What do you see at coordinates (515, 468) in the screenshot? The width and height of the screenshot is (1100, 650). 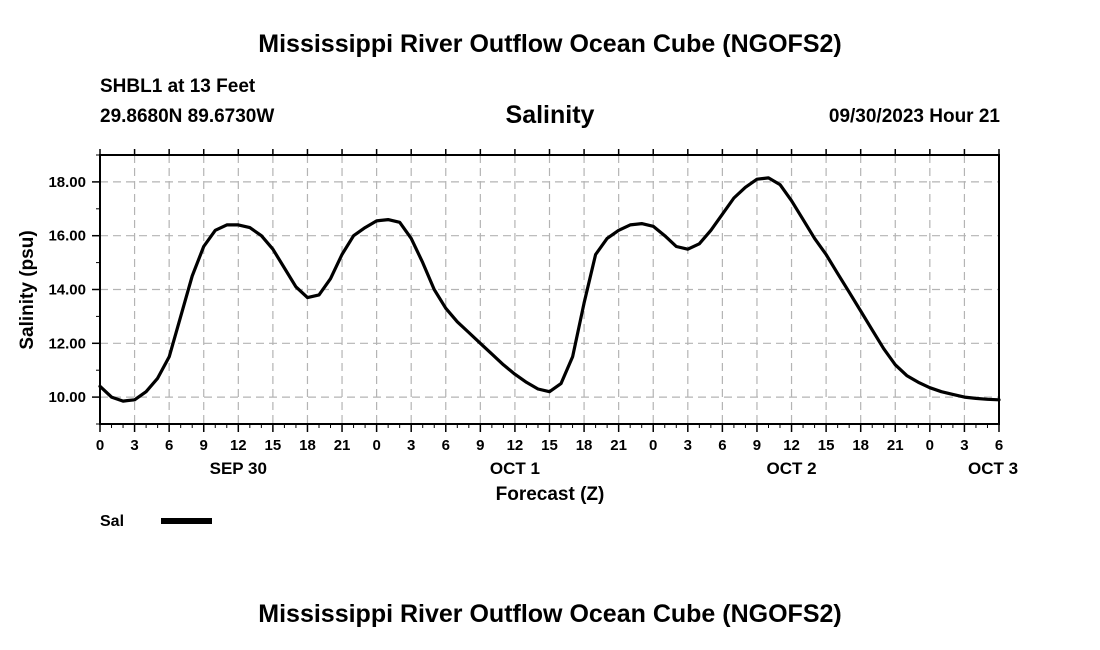 I see `day-label: OCT 1` at bounding box center [515, 468].